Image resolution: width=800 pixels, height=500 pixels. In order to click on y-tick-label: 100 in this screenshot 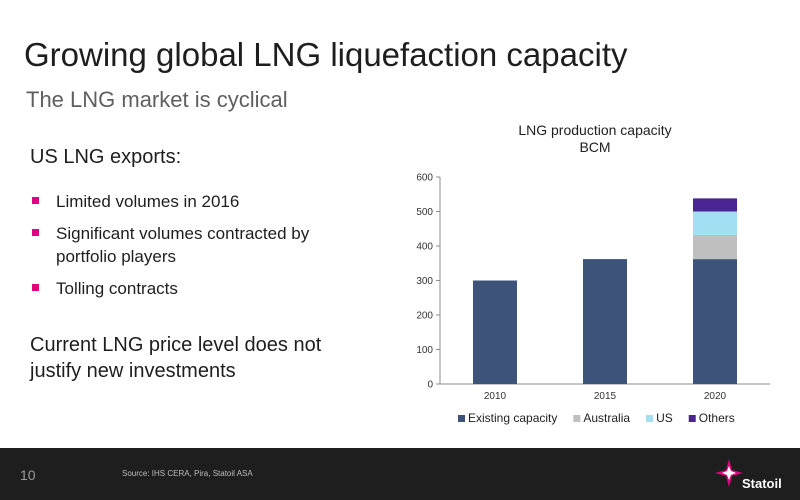, I will do `click(424, 350)`.